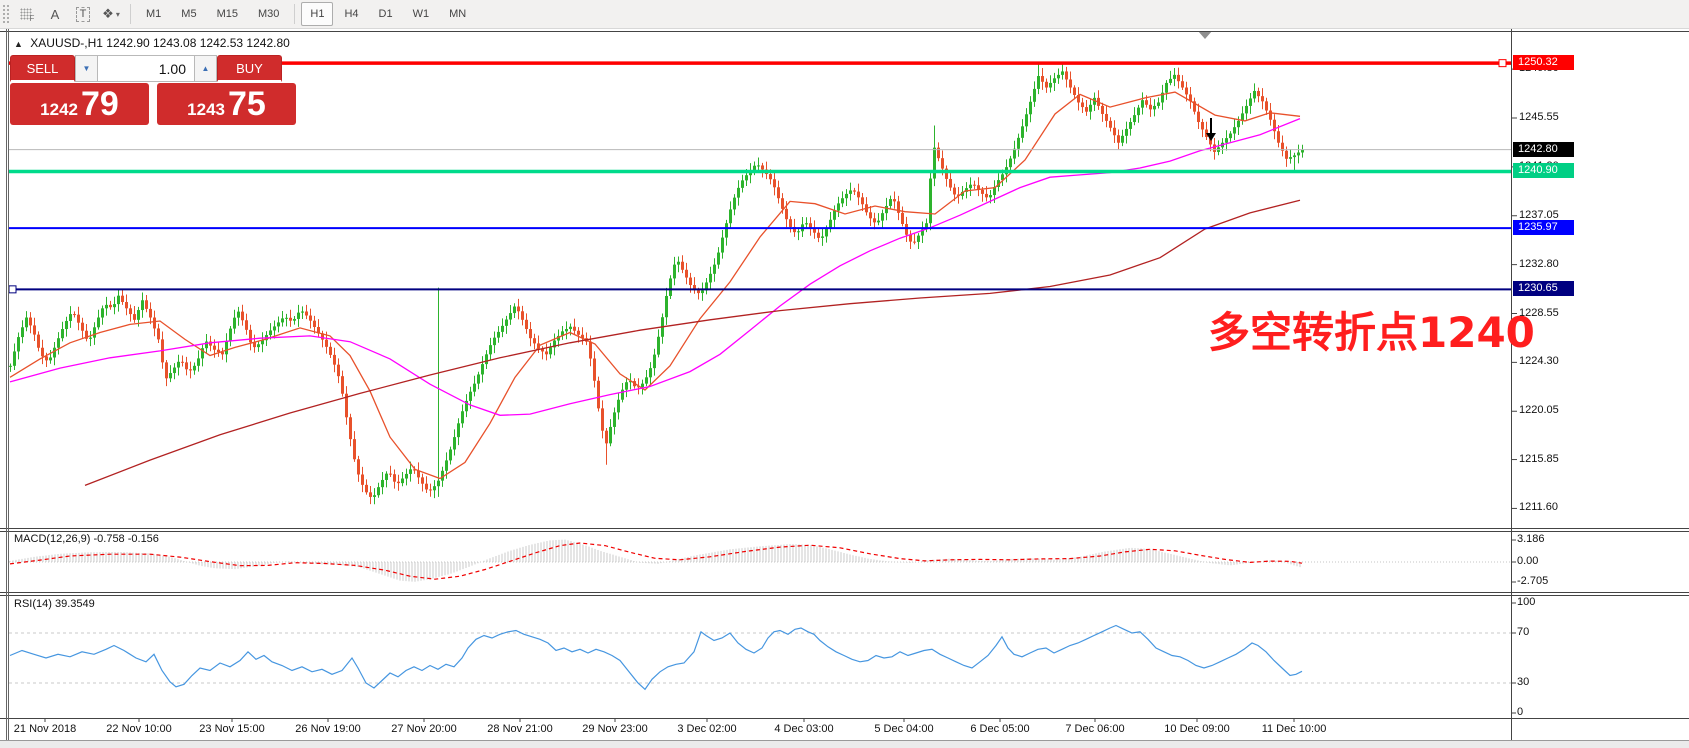 The image size is (1689, 748). What do you see at coordinates (1543, 171) in the screenshot?
I see `price-badge: 1240.90` at bounding box center [1543, 171].